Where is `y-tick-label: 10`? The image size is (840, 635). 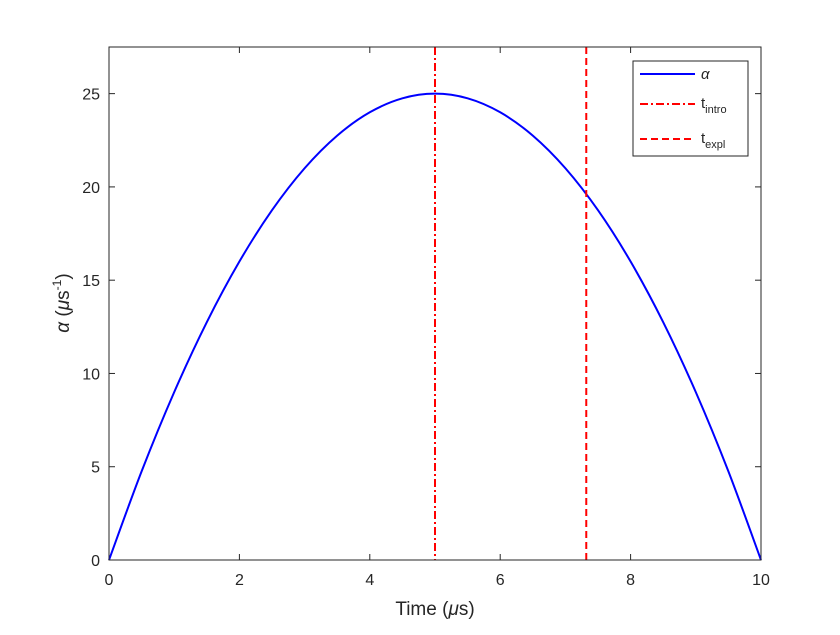 y-tick-label: 10 is located at coordinates (91, 374).